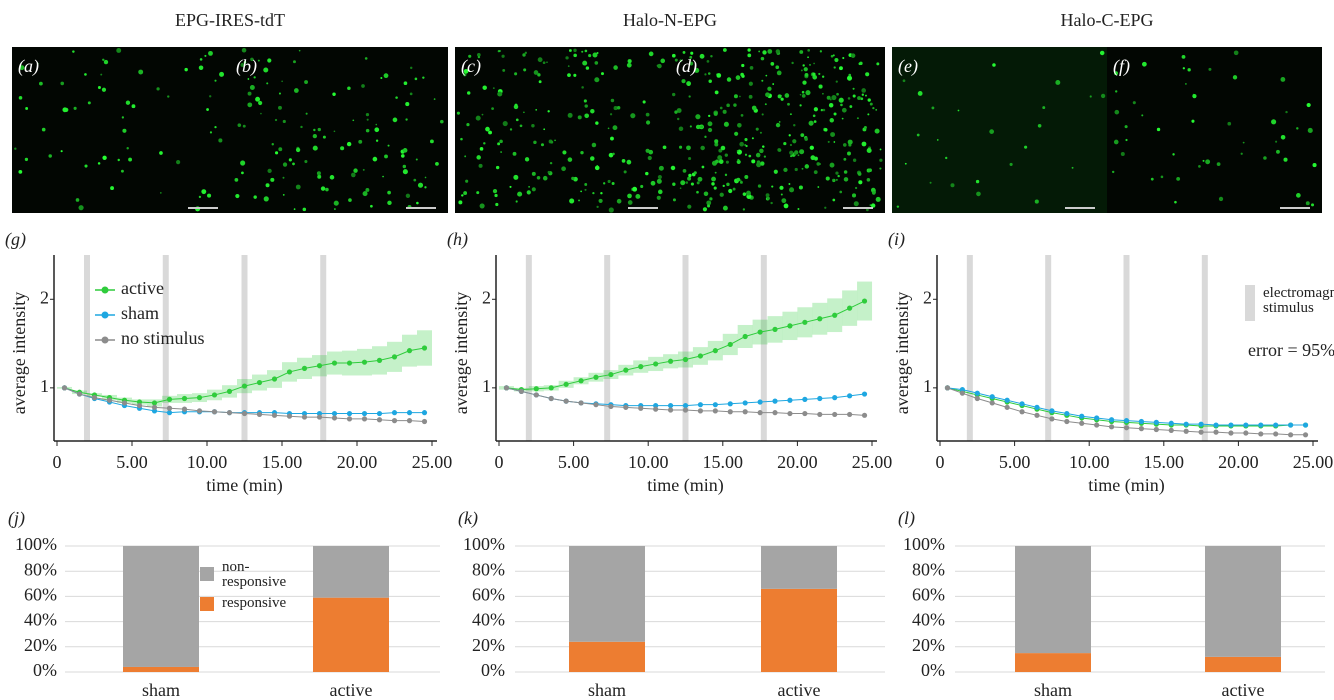 The width and height of the screenshot is (1334, 700). I want to click on legend-marker, so click(105, 315).